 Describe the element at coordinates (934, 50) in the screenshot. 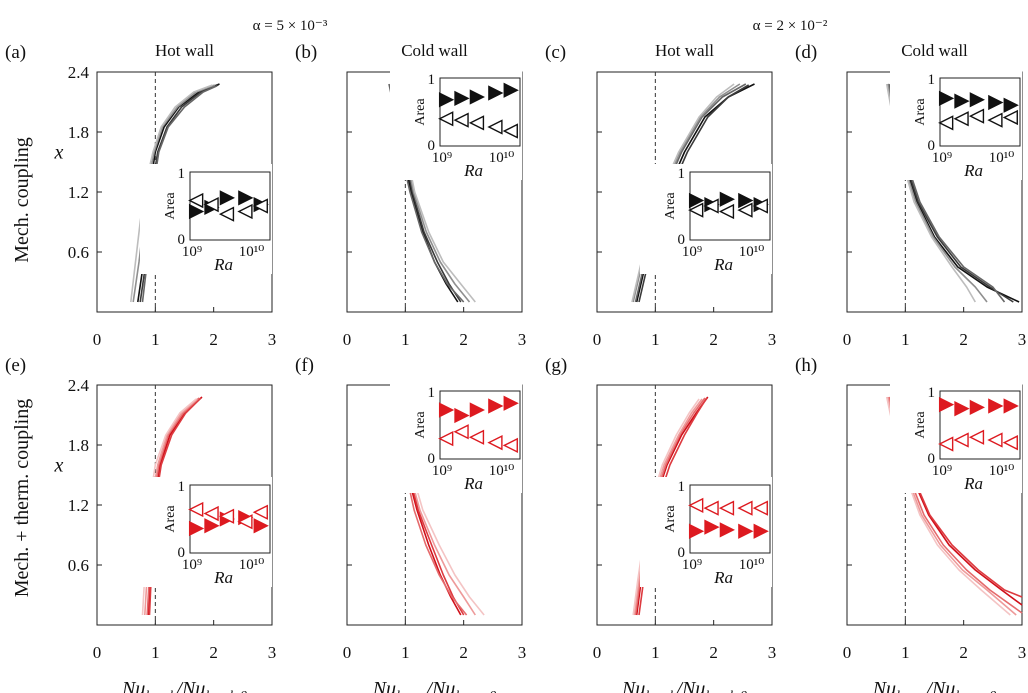

I see `panel-title: Cold wall` at that location.